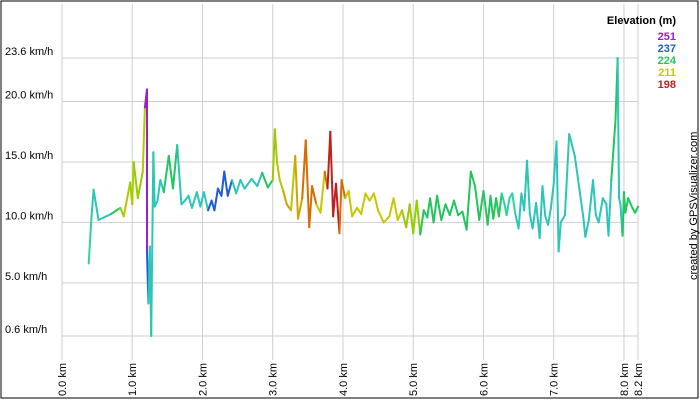 This screenshot has height=400, width=700. What do you see at coordinates (29, 156) in the screenshot?
I see `y-tick-label: 15.0 km/h` at bounding box center [29, 156].